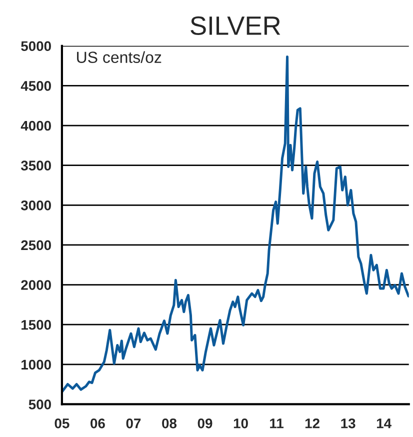 The image size is (413, 437). Describe the element at coordinates (235, 26) in the screenshot. I see `chart-title: SILVER` at that location.